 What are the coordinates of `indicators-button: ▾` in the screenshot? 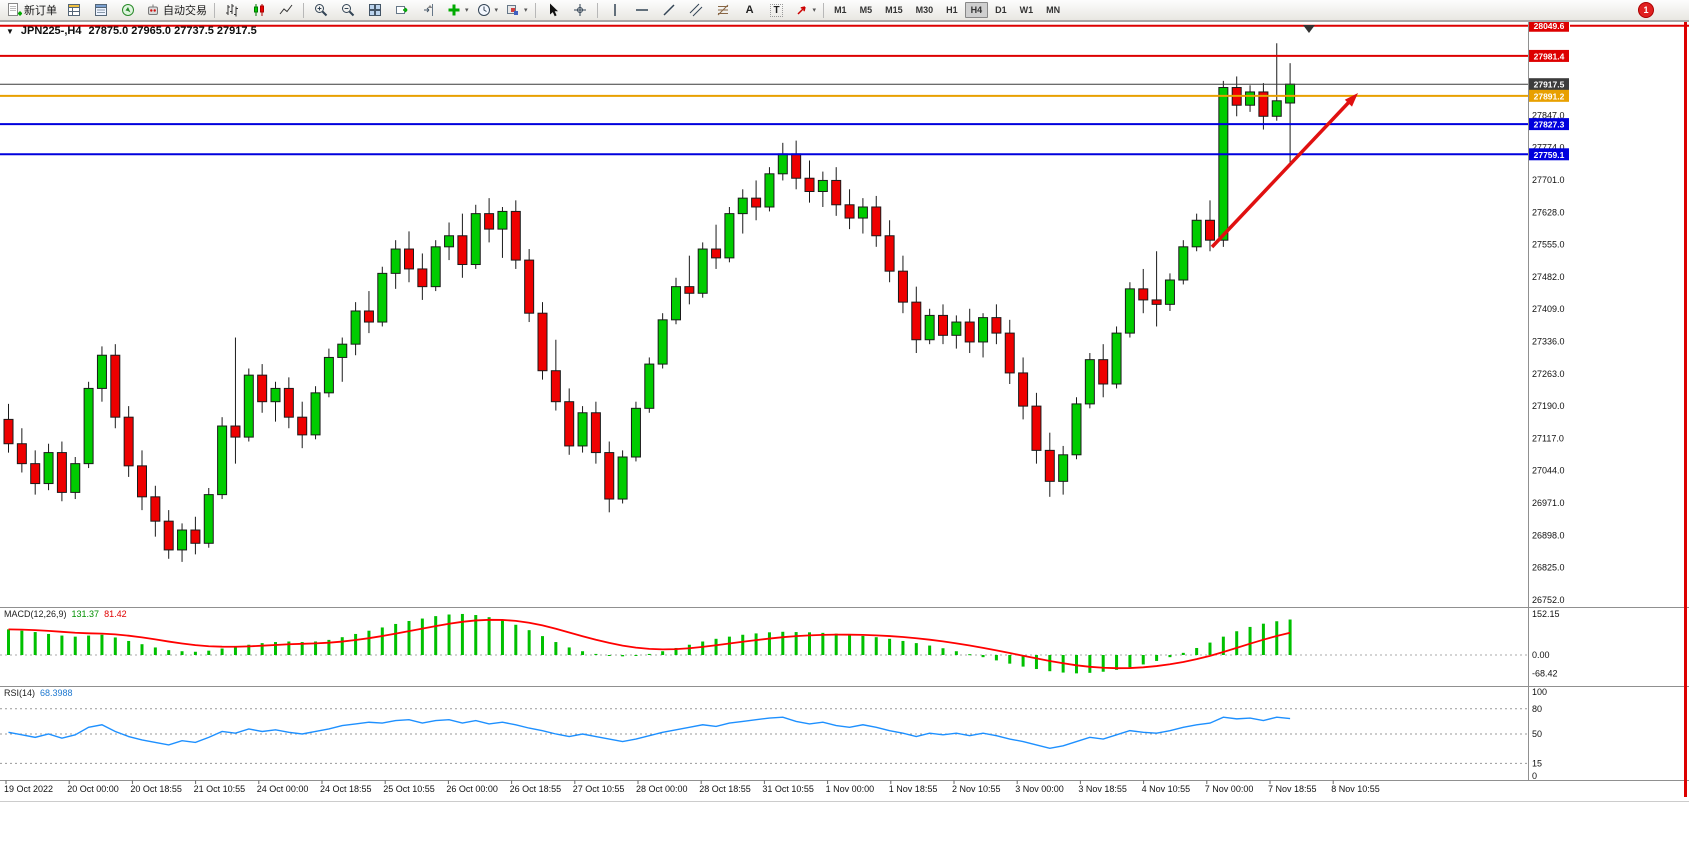 It's located at (457, 10).